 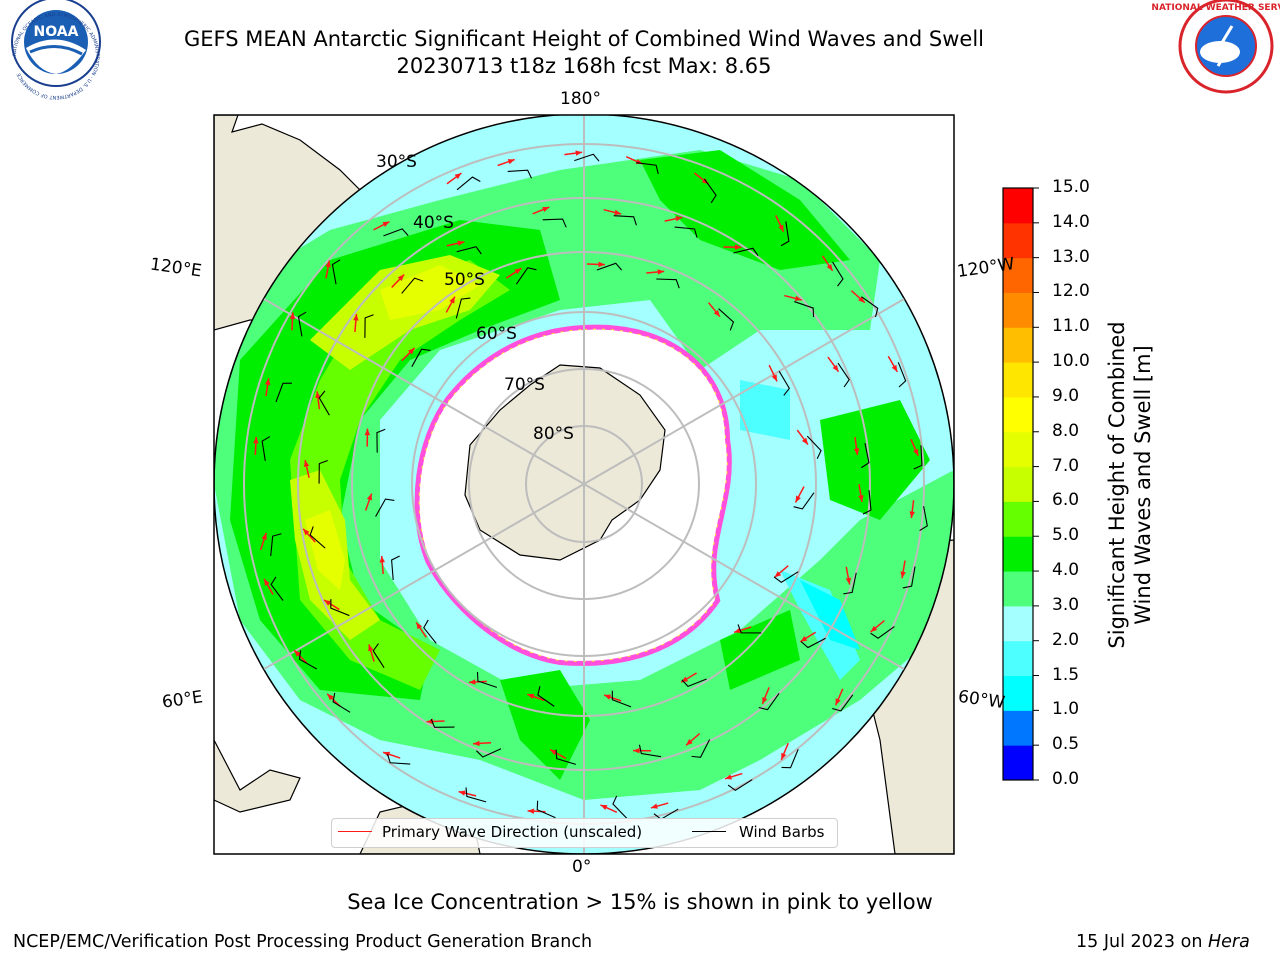 I want to click on colorbar-tick-label: 0.5, so click(x=1066, y=744).